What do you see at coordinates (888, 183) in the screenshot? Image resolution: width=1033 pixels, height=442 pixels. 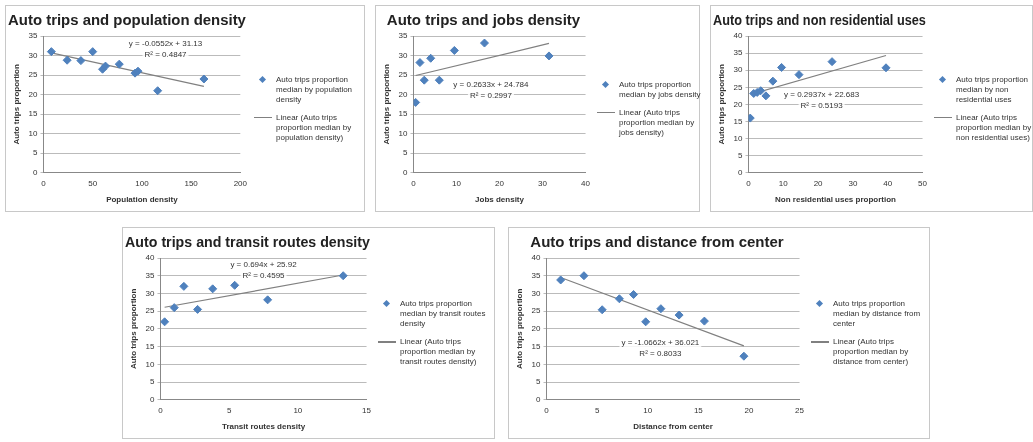 I see `x-tick-label: 40` at bounding box center [888, 183].